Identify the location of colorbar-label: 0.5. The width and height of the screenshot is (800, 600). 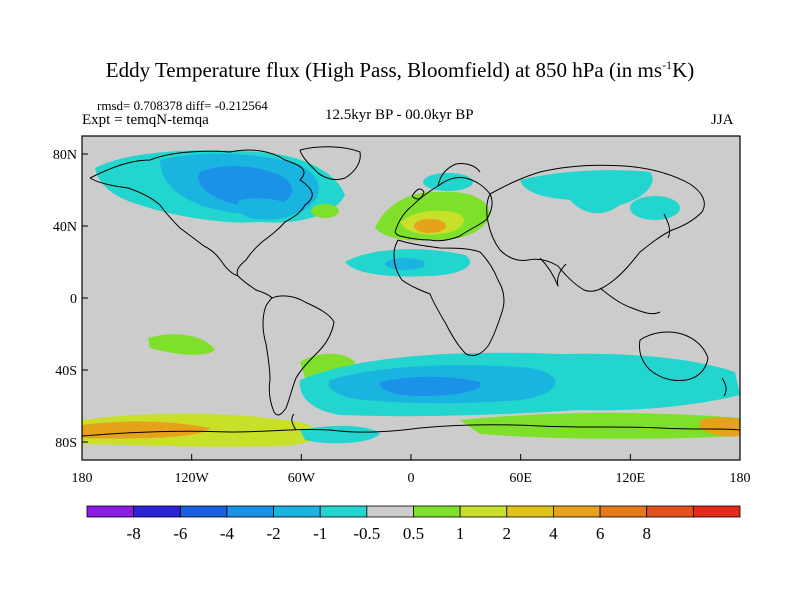
(413, 533).